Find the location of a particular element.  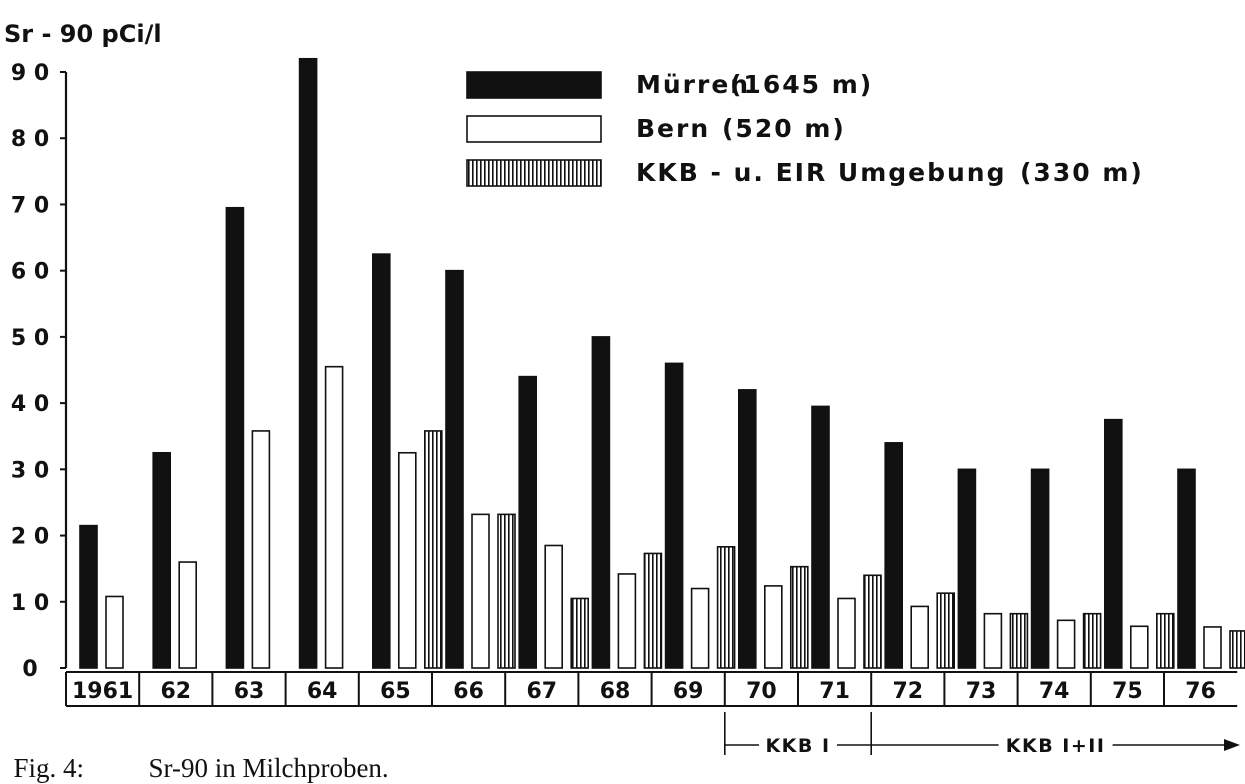

y-tick-label: 2 0 is located at coordinates (30, 537).